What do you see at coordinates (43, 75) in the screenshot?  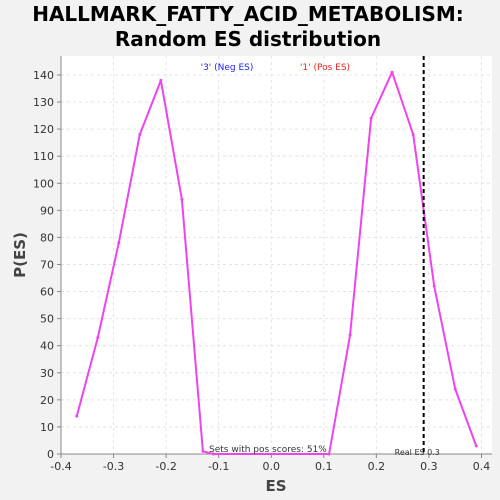 I see `y-tick-label: 140` at bounding box center [43, 75].